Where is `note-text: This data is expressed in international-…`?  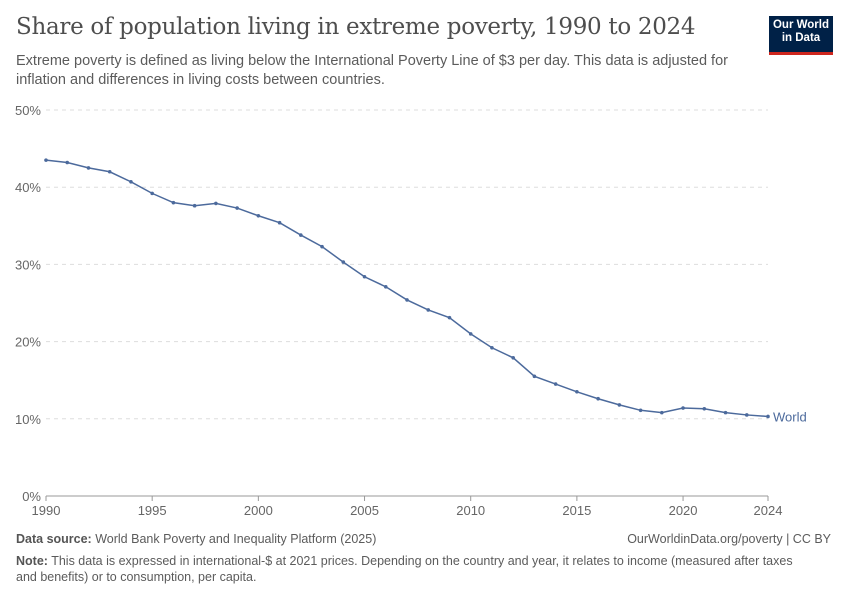
note-text: This data is expressed in international-… is located at coordinates (404, 569).